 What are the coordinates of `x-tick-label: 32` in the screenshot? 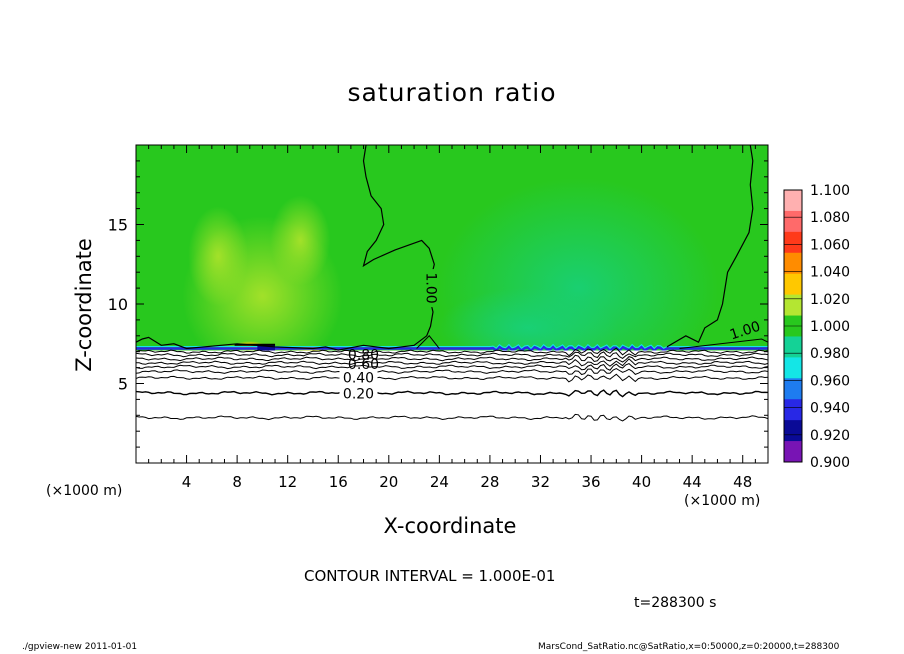 It's located at (540, 482).